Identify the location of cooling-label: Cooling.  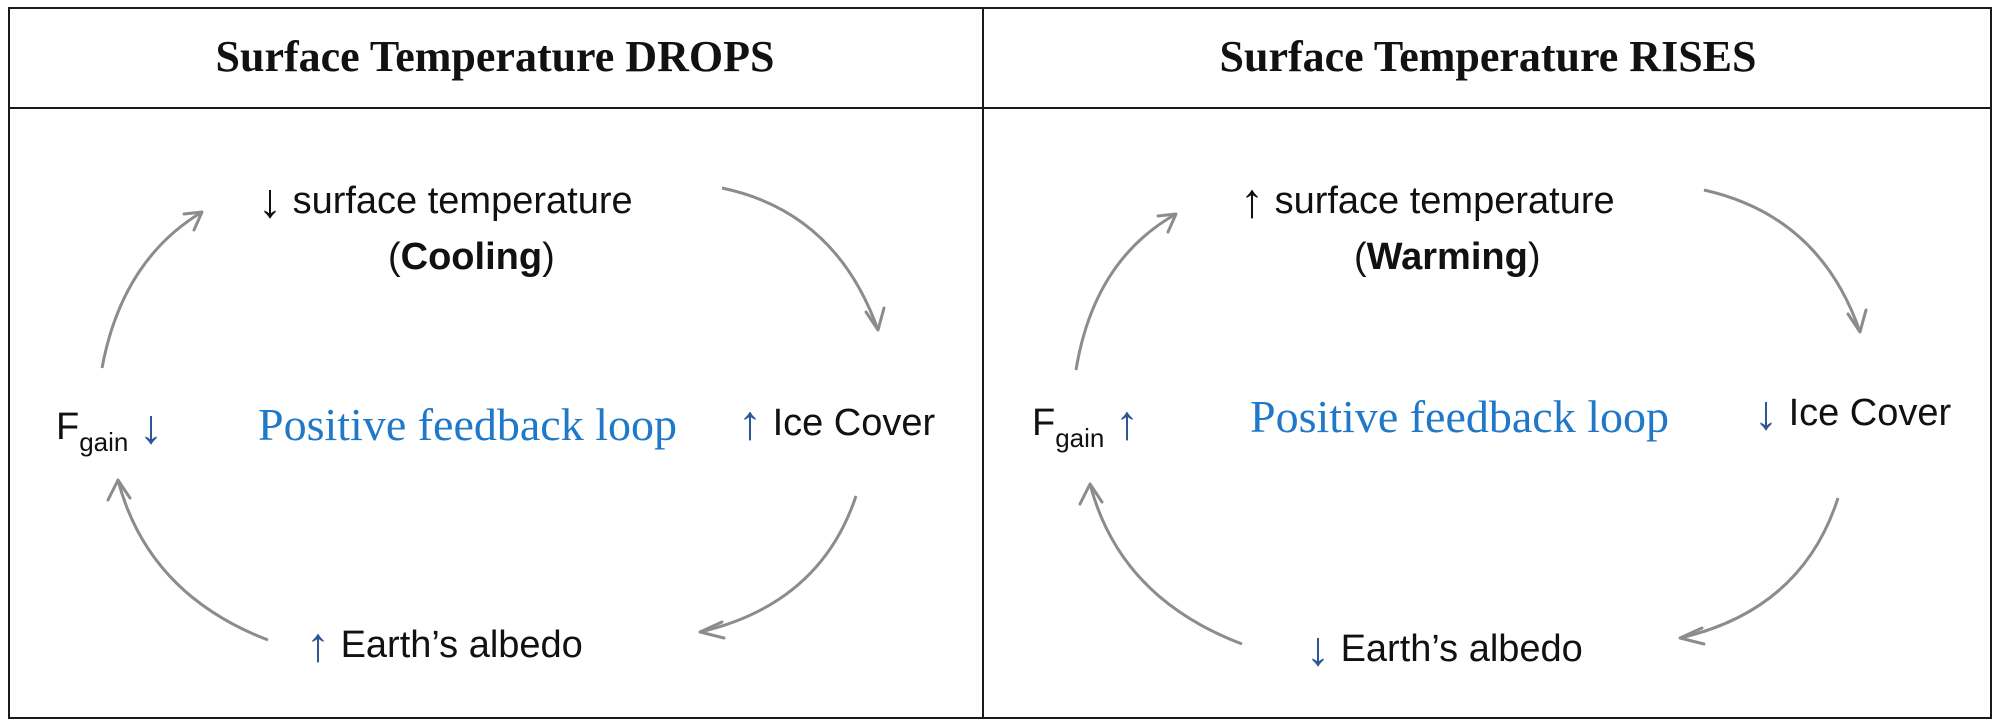
(471, 257).